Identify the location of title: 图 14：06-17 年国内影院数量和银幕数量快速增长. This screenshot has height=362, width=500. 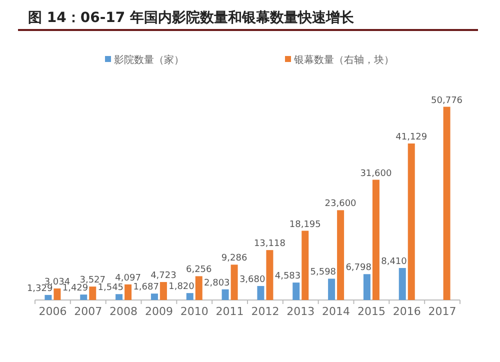
(191, 18).